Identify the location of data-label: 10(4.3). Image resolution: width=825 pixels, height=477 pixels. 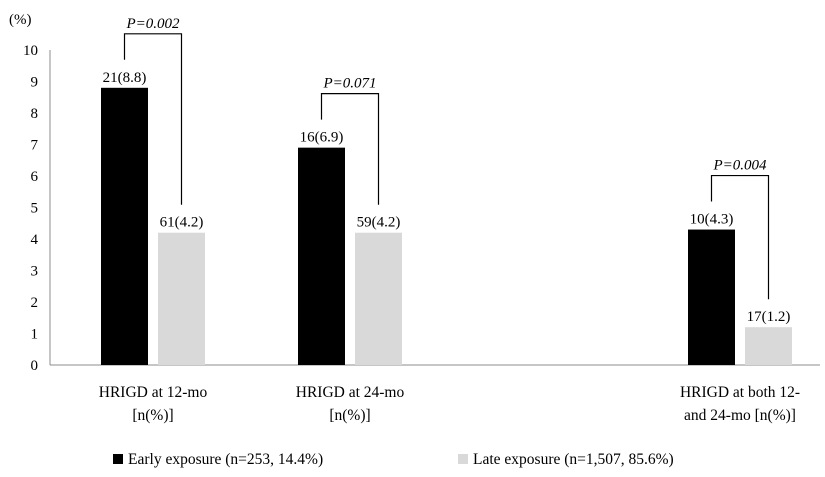
(712, 220).